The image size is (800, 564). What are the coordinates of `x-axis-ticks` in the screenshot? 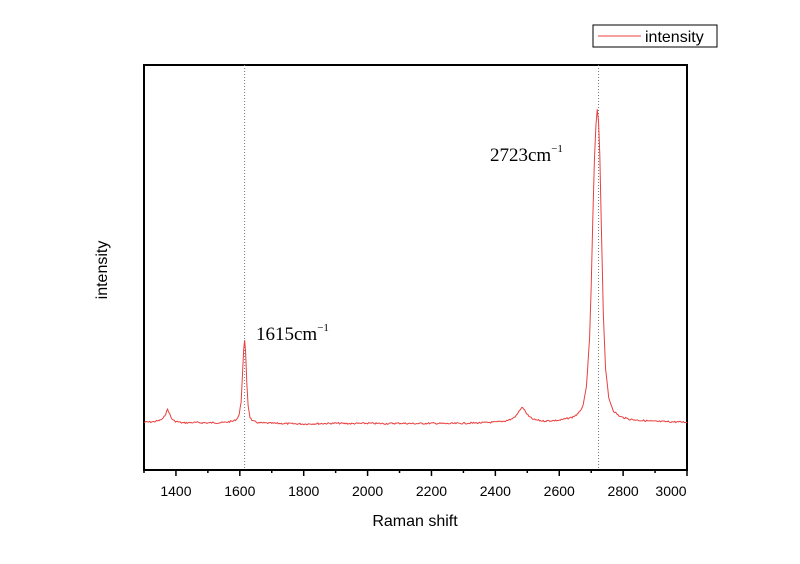 It's located at (415, 473).